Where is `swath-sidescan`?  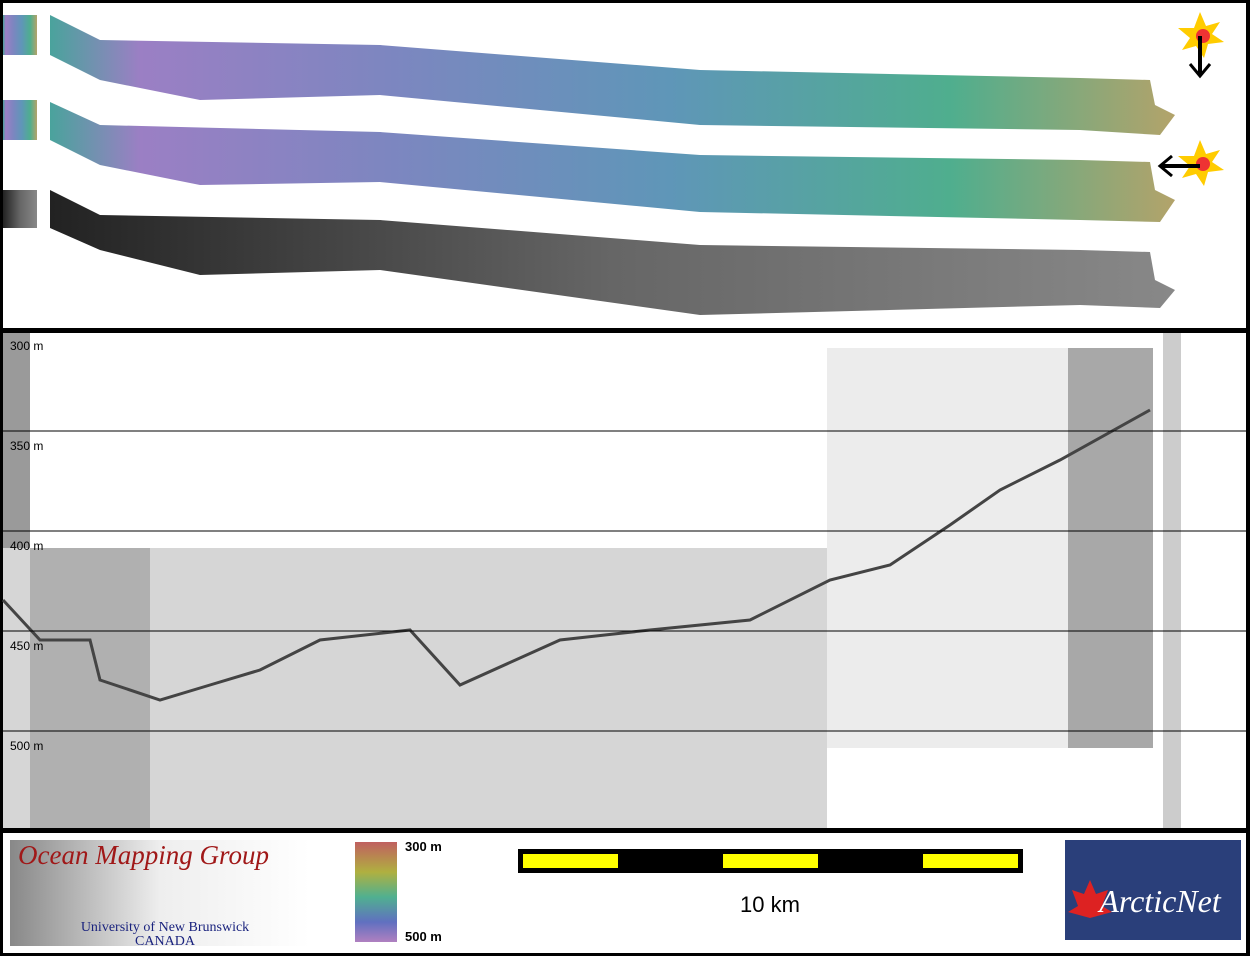
swath-sidescan is located at coordinates (589, 252).